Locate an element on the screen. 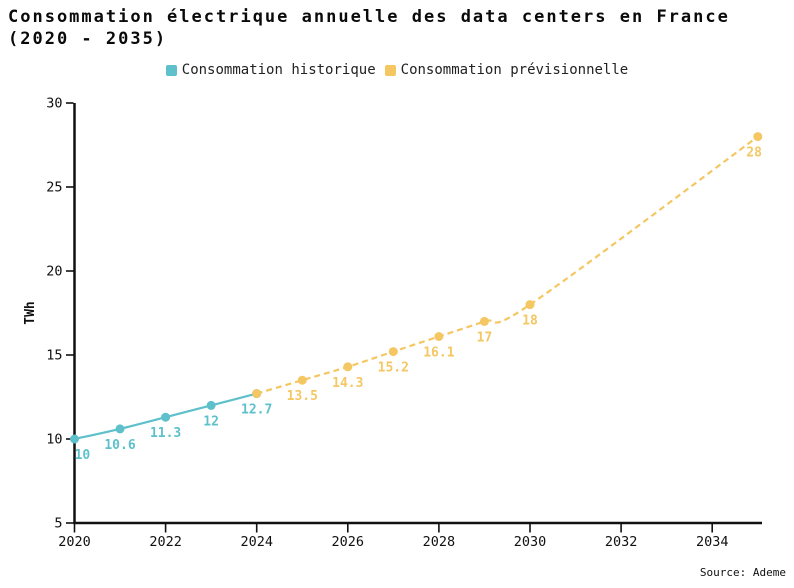 The height and width of the screenshot is (588, 794). x-tick-label: 2034 is located at coordinates (712, 542).